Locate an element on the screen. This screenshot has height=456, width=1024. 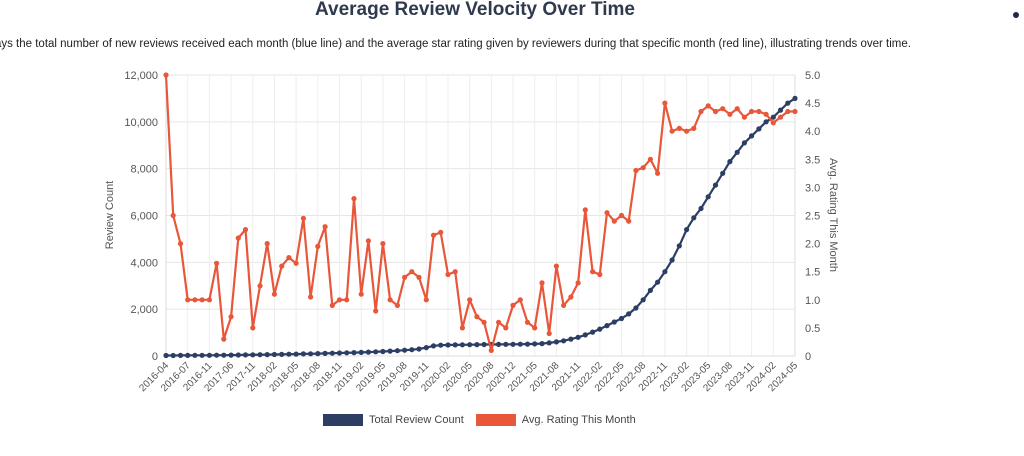
y-axis-label-right: Avg. Rating This Month is located at coordinates (833, 215).